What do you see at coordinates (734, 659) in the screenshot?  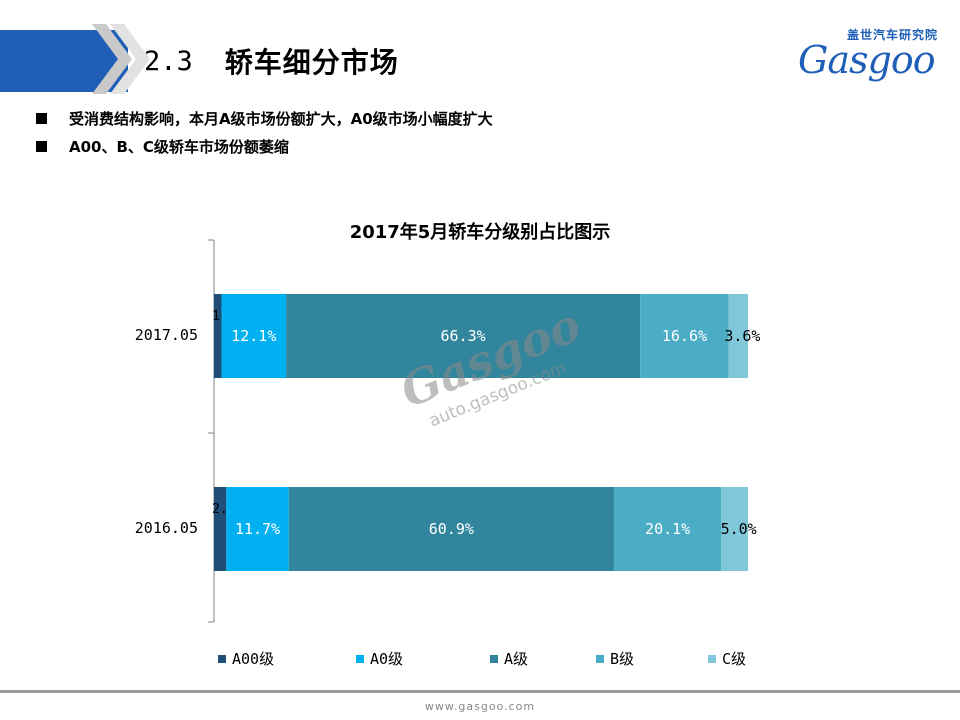 I see `legend-label: C级` at bounding box center [734, 659].